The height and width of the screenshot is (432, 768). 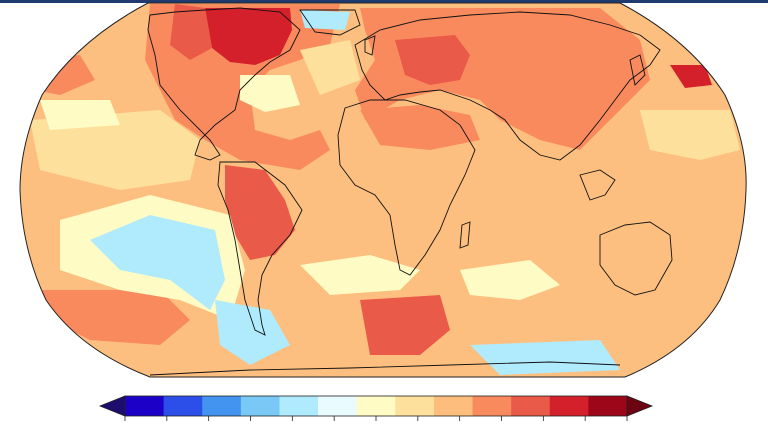 I want to click on anomaly-patch-arctic-warm, so click(x=191, y=32).